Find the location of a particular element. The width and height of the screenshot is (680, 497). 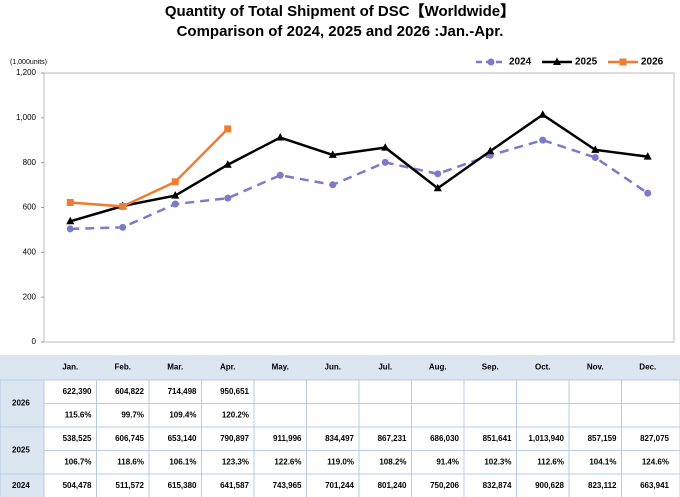

table-cell: 867,231 is located at coordinates (392, 438).